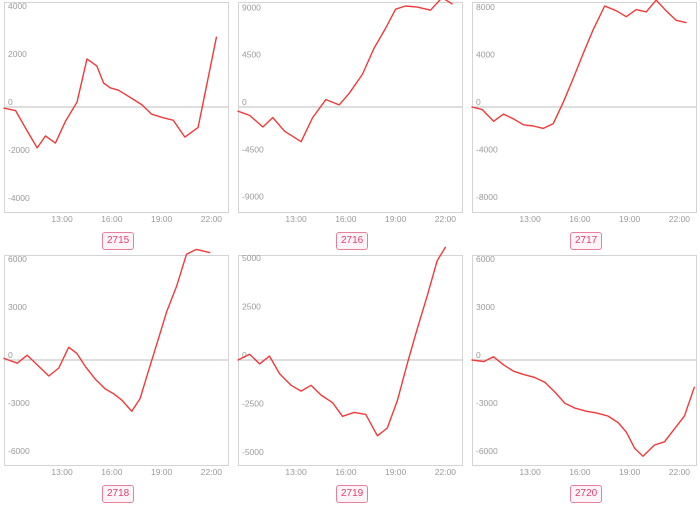  I want to click on y-tick-label: -8000, so click(487, 197).